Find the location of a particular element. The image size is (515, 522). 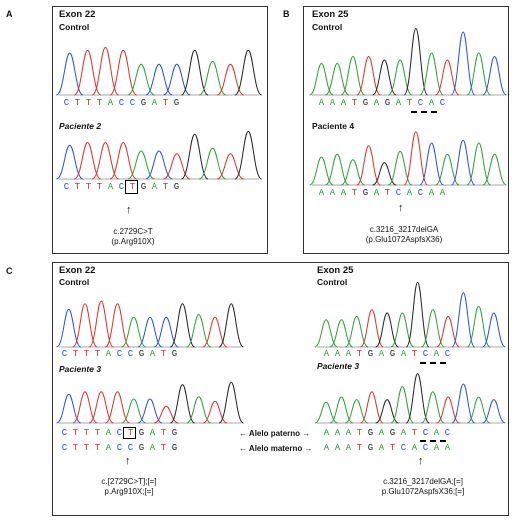

panel-c-left-mutation-box is located at coordinates (129, 433).